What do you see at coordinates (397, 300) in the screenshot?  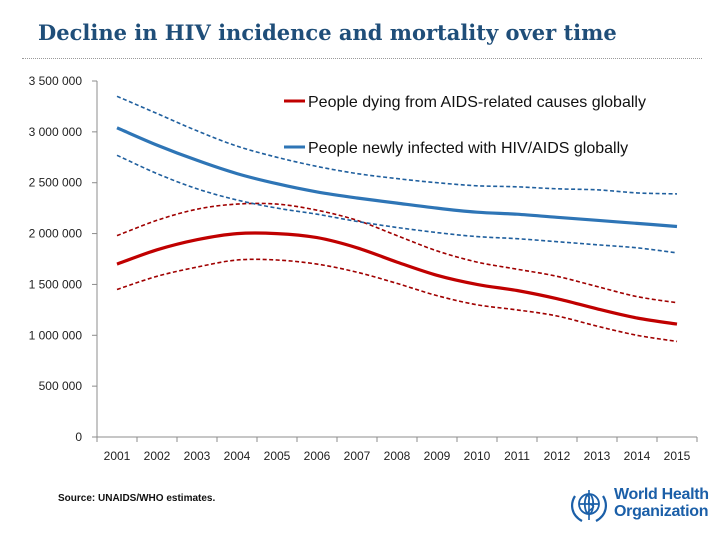 I see `series-deaths-lower-bound` at bounding box center [397, 300].